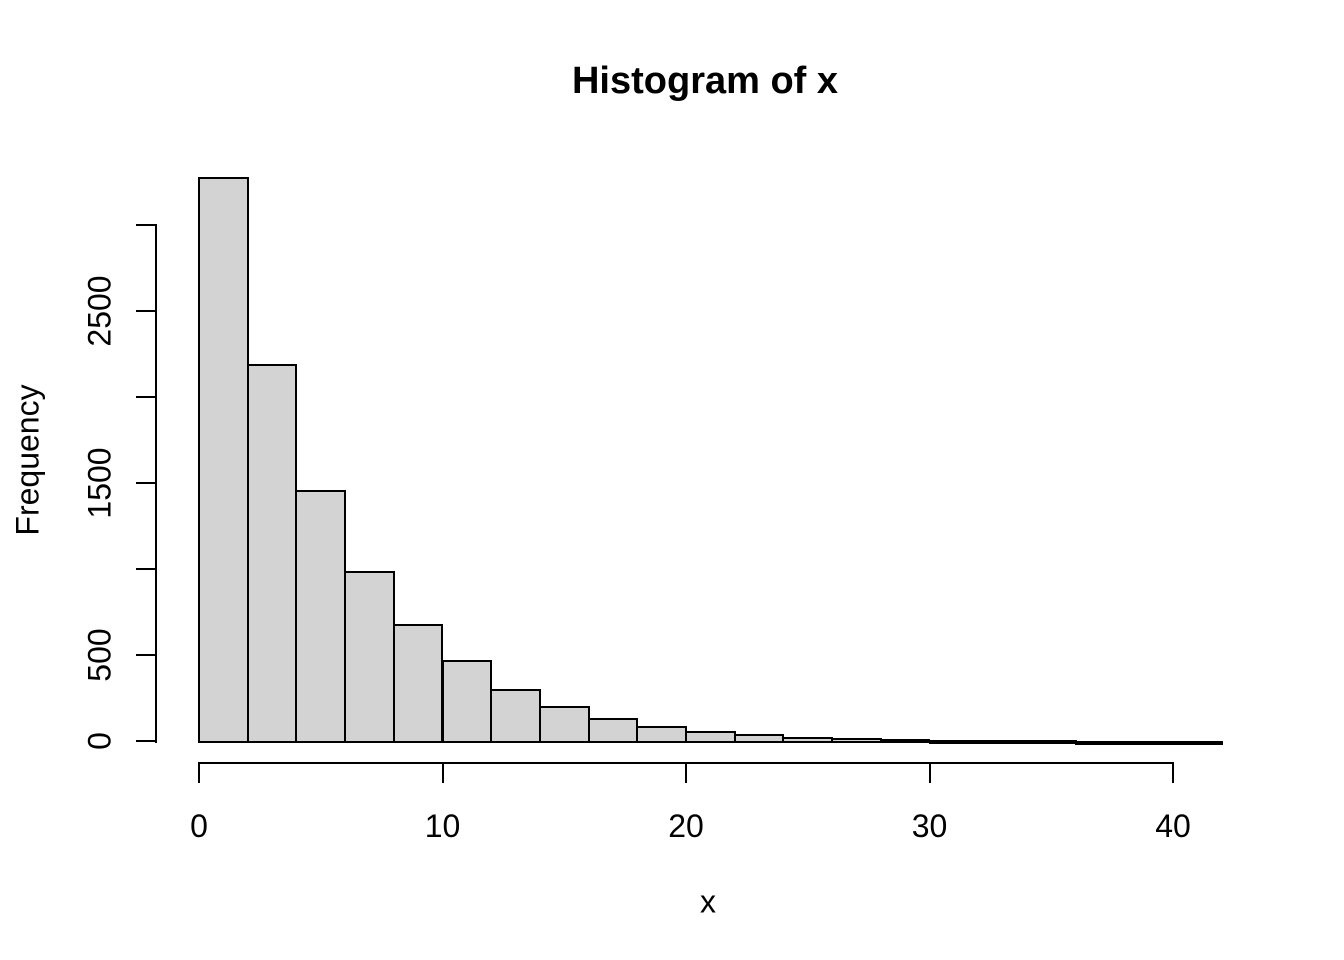 Image resolution: width=1344 pixels, height=960 pixels. Describe the element at coordinates (199, 826) in the screenshot. I see `x-tick-label: 0` at that location.